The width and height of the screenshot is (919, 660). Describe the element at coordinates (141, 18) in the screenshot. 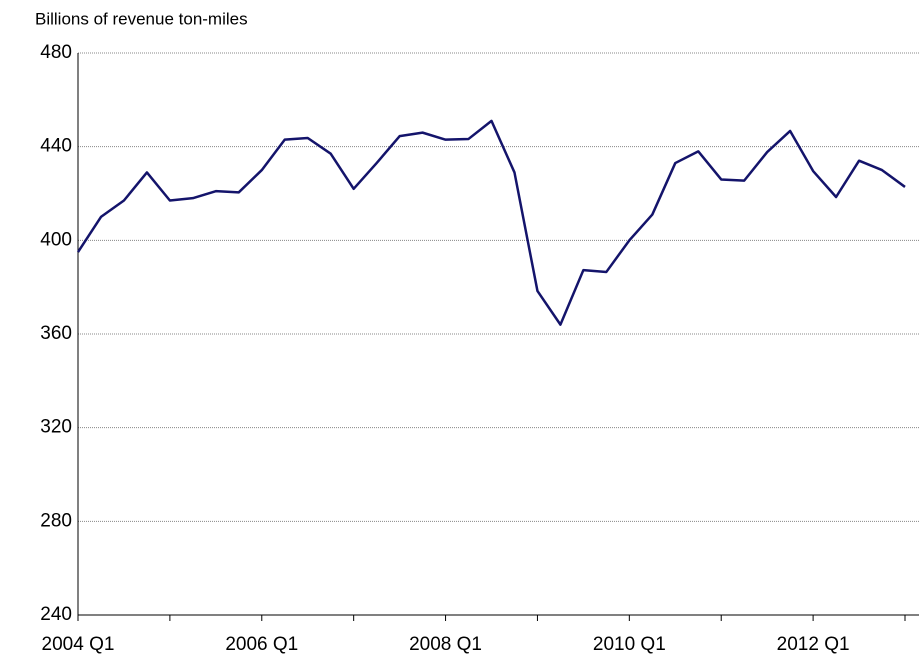

I see `y-axis-label: Billions of revenue ton-miles` at that location.